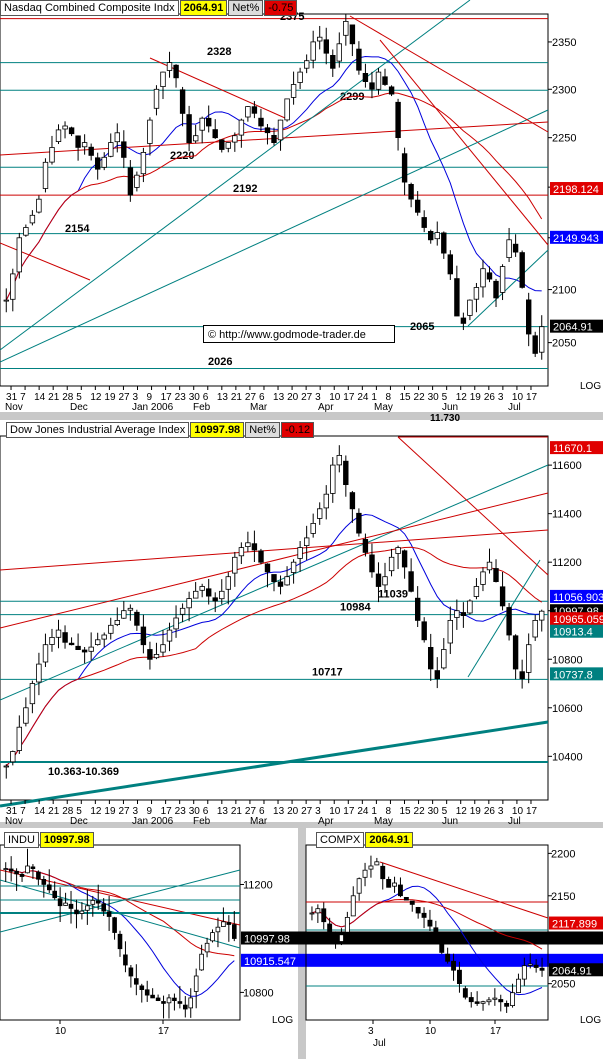 Image resolution: width=603 pixels, height=1059 pixels. What do you see at coordinates (389, 840) in the screenshot?
I see `compx-last-value: 2064.91` at bounding box center [389, 840].